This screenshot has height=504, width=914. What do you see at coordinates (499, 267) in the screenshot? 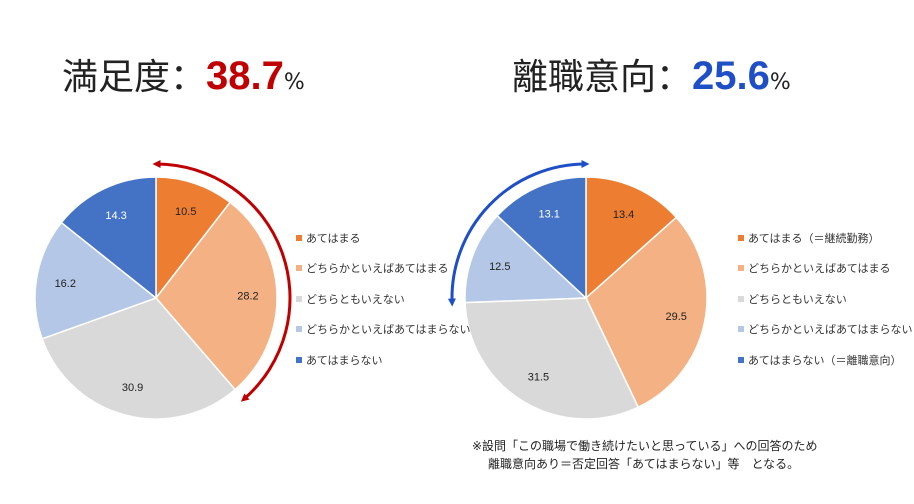
I see `turnover-slice-label-4: 12.5` at bounding box center [499, 267].